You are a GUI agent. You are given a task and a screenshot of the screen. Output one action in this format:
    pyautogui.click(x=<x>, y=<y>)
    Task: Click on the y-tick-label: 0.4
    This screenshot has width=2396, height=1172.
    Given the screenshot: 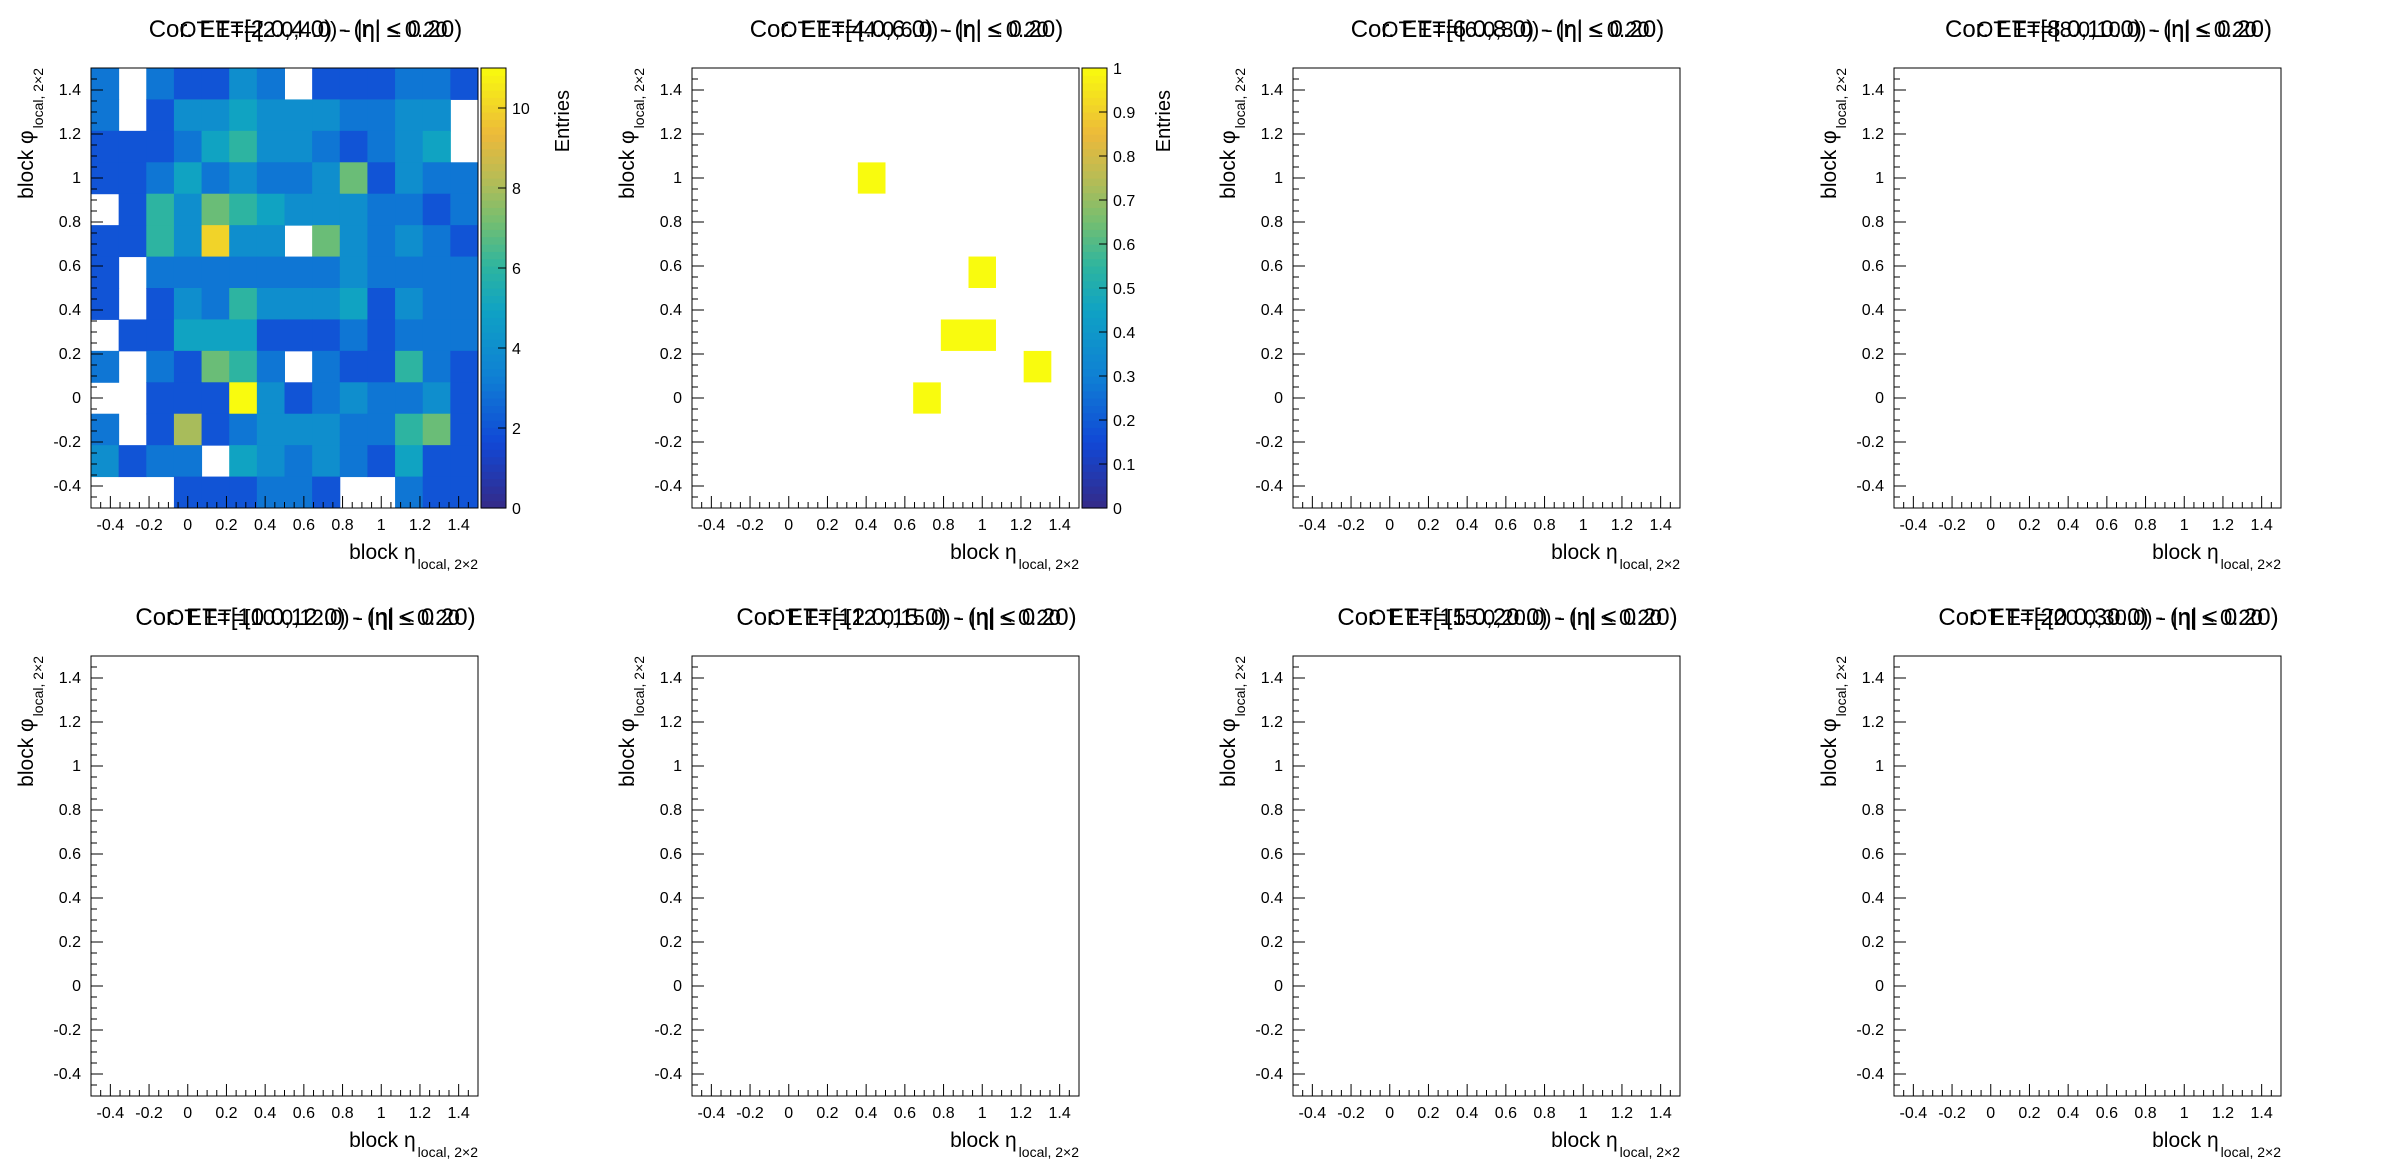 What is the action you would take?
    pyautogui.click(x=1272, y=310)
    